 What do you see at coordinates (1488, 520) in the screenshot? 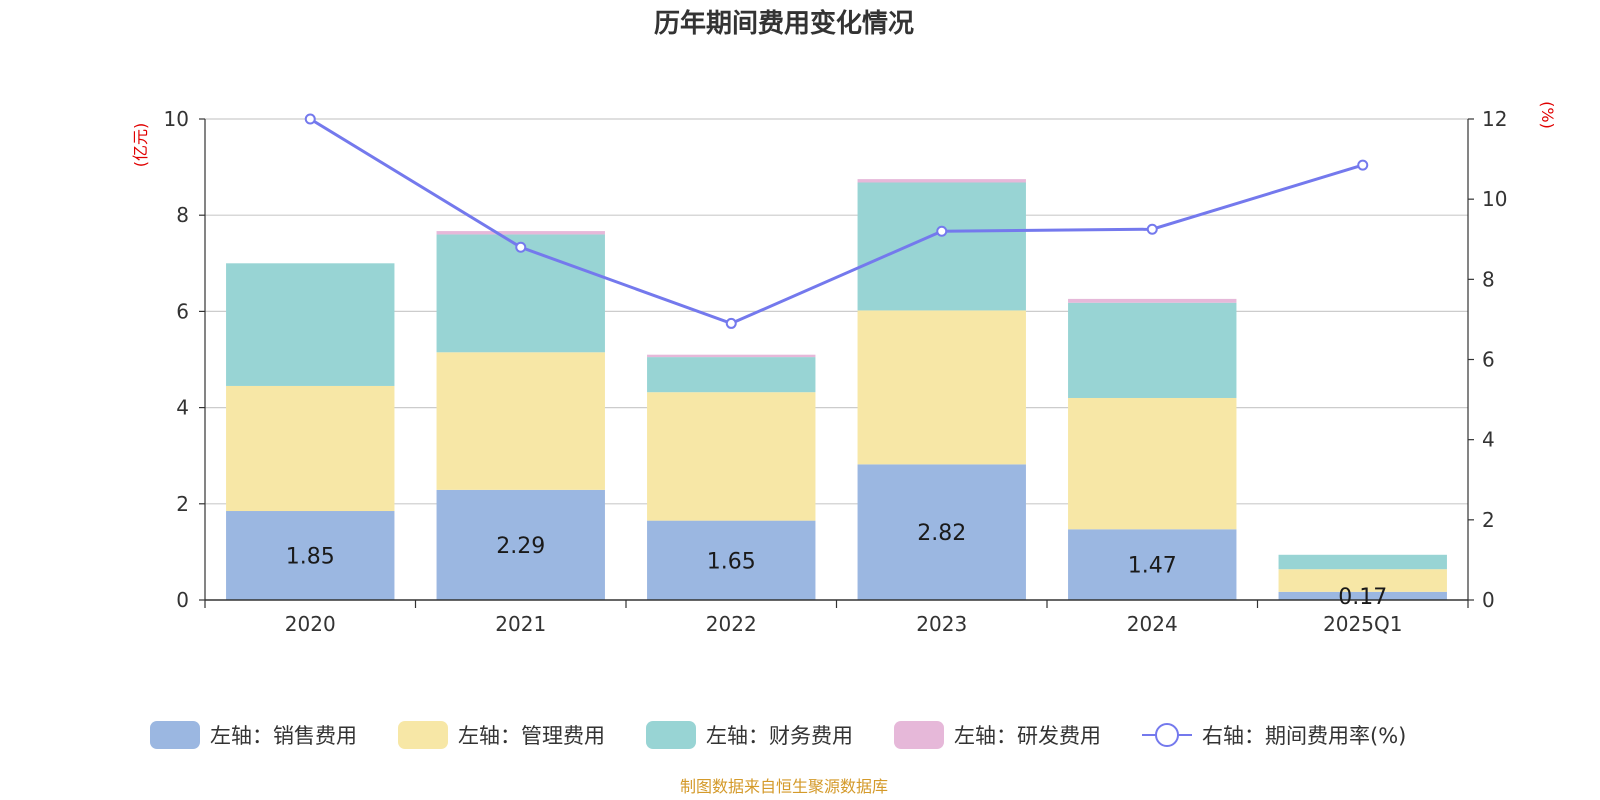
I see `right-axis-tick-label: 2` at bounding box center [1488, 520].